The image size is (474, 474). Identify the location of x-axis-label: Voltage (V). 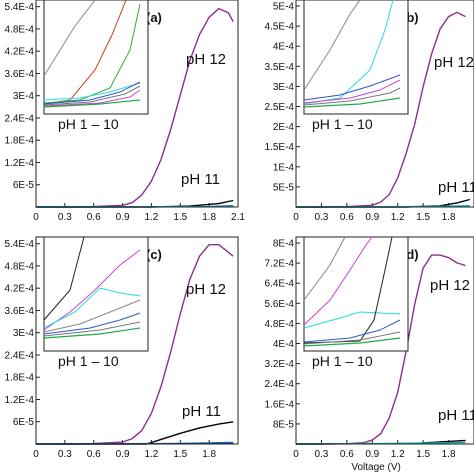
(375, 467).